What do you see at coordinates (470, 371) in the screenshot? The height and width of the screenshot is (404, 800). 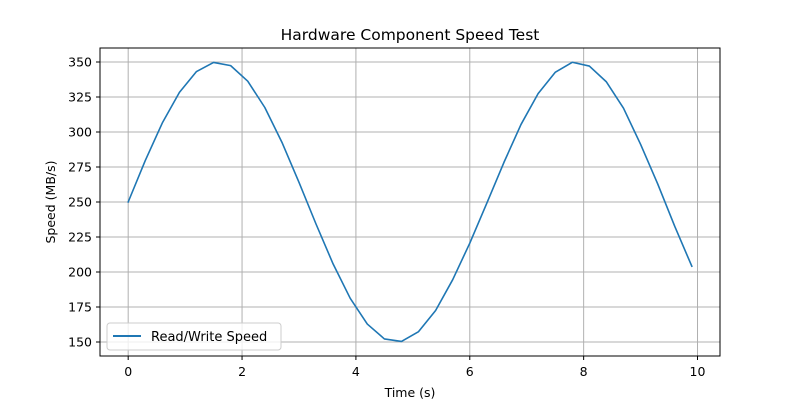 I see `x-tick-label: 6` at bounding box center [470, 371].